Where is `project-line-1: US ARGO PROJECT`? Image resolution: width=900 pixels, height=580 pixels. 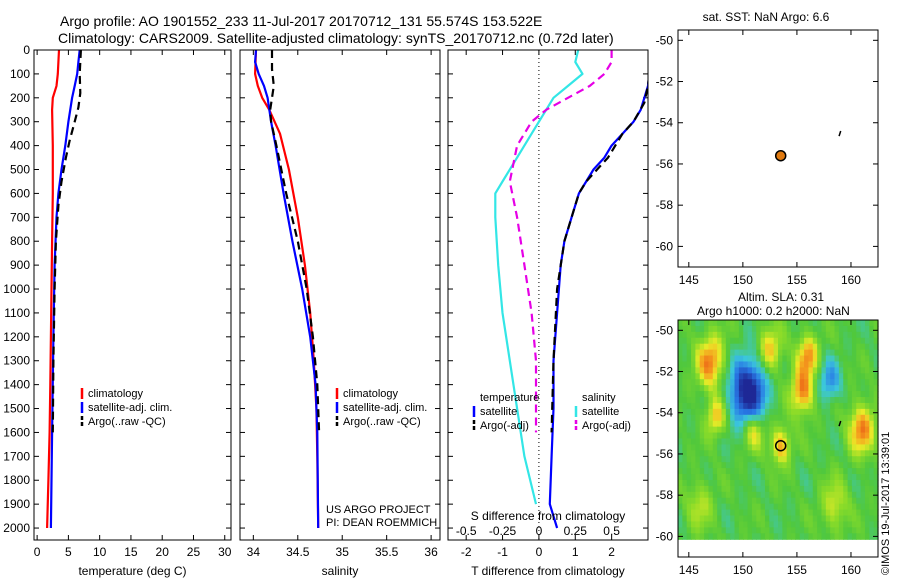
project-line-1: US ARGO PROJECT is located at coordinates (378, 510).